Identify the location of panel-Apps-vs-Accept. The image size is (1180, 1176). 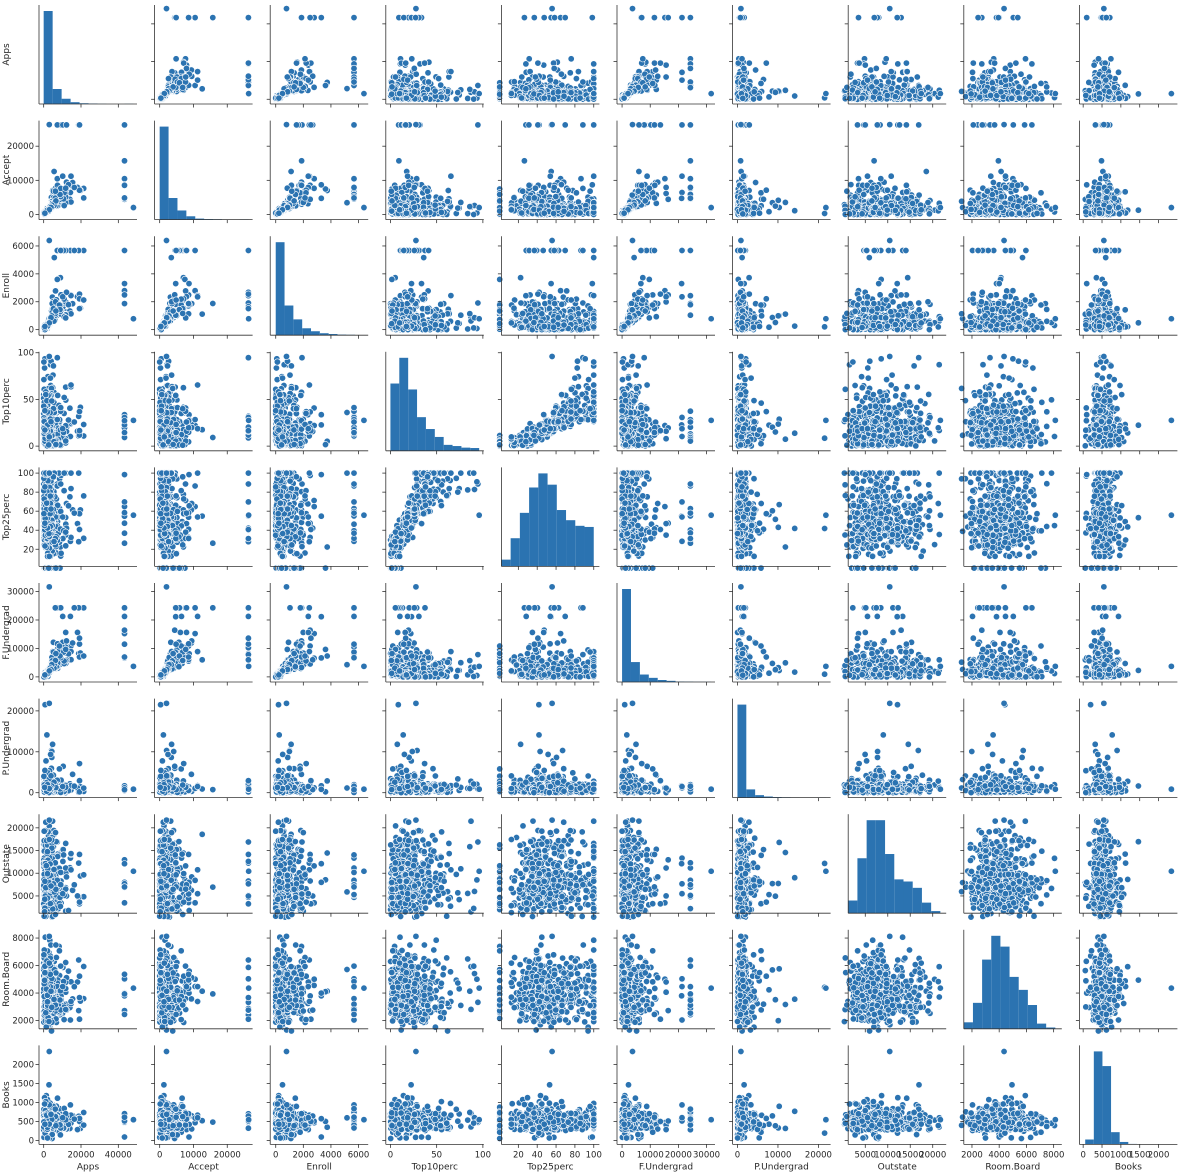
(202, 56).